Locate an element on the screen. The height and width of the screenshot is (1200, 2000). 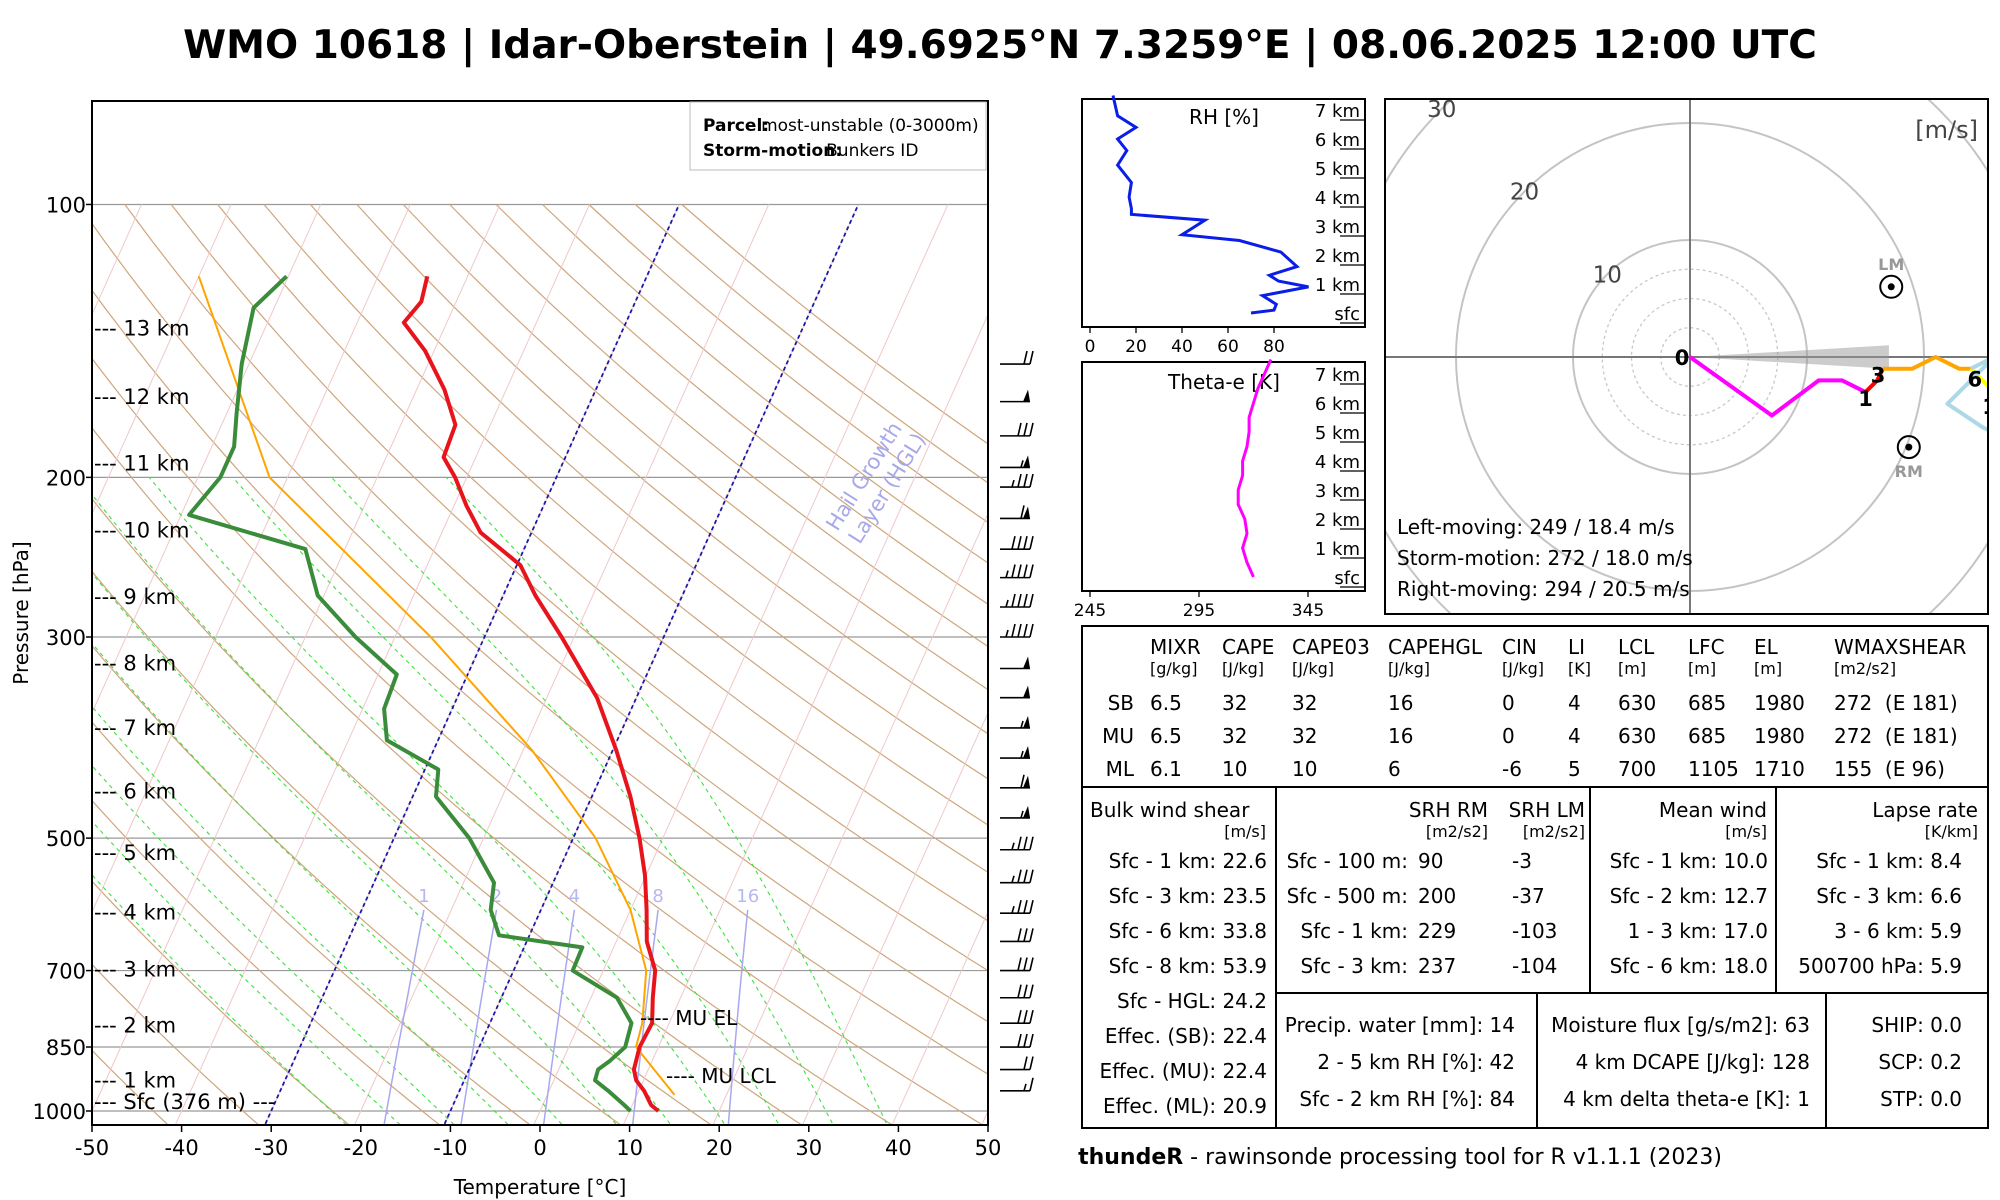
mixing-ratio-label: 4 is located at coordinates (574, 896).